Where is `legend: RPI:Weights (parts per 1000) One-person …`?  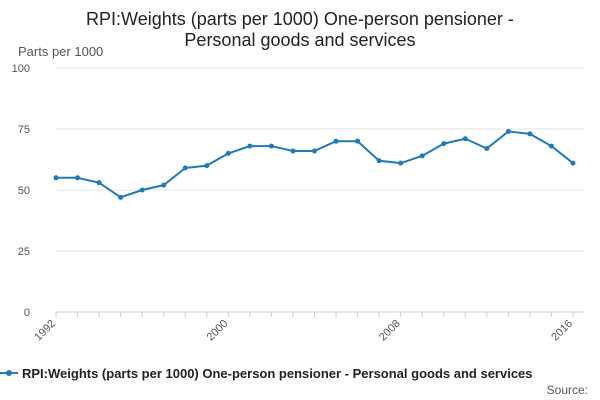 legend: RPI:Weights (parts per 1000) One-person … is located at coordinates (266, 373).